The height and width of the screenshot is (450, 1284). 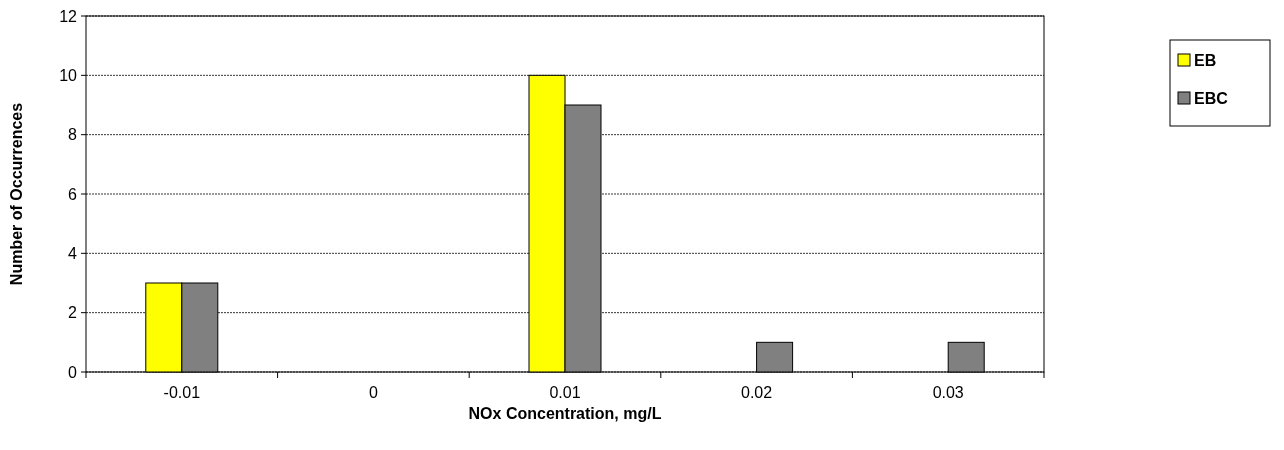 I want to click on y-tick-label: 2, so click(x=73, y=313).